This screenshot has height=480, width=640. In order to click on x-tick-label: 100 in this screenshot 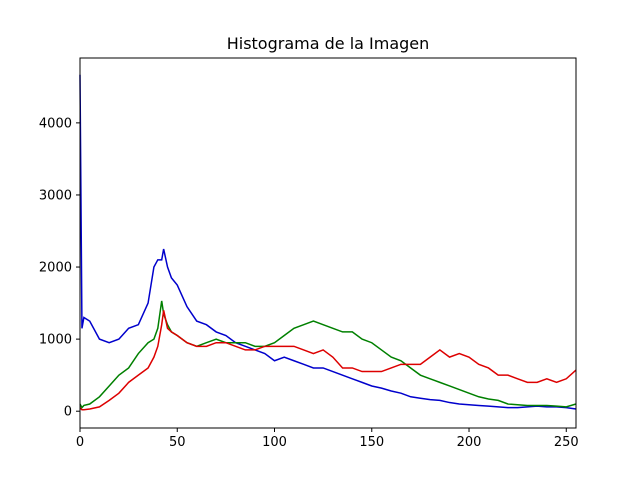, I will do `click(274, 442)`.